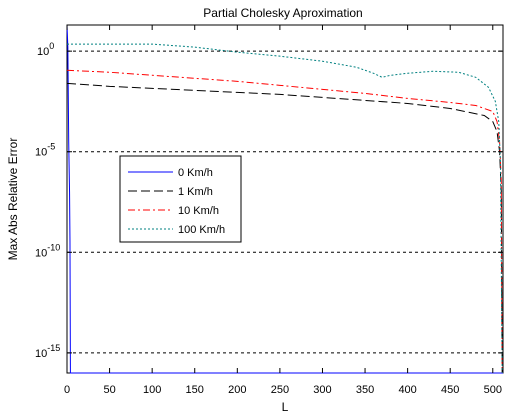  What do you see at coordinates (280, 390) in the screenshot?
I see `x-tick-label-5: 250` at bounding box center [280, 390].